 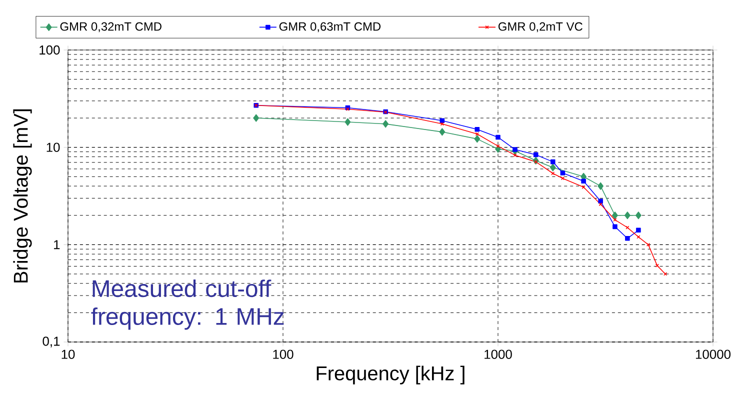 I want to click on legend-label: GMR 0,63mT CMD, so click(x=330, y=27).